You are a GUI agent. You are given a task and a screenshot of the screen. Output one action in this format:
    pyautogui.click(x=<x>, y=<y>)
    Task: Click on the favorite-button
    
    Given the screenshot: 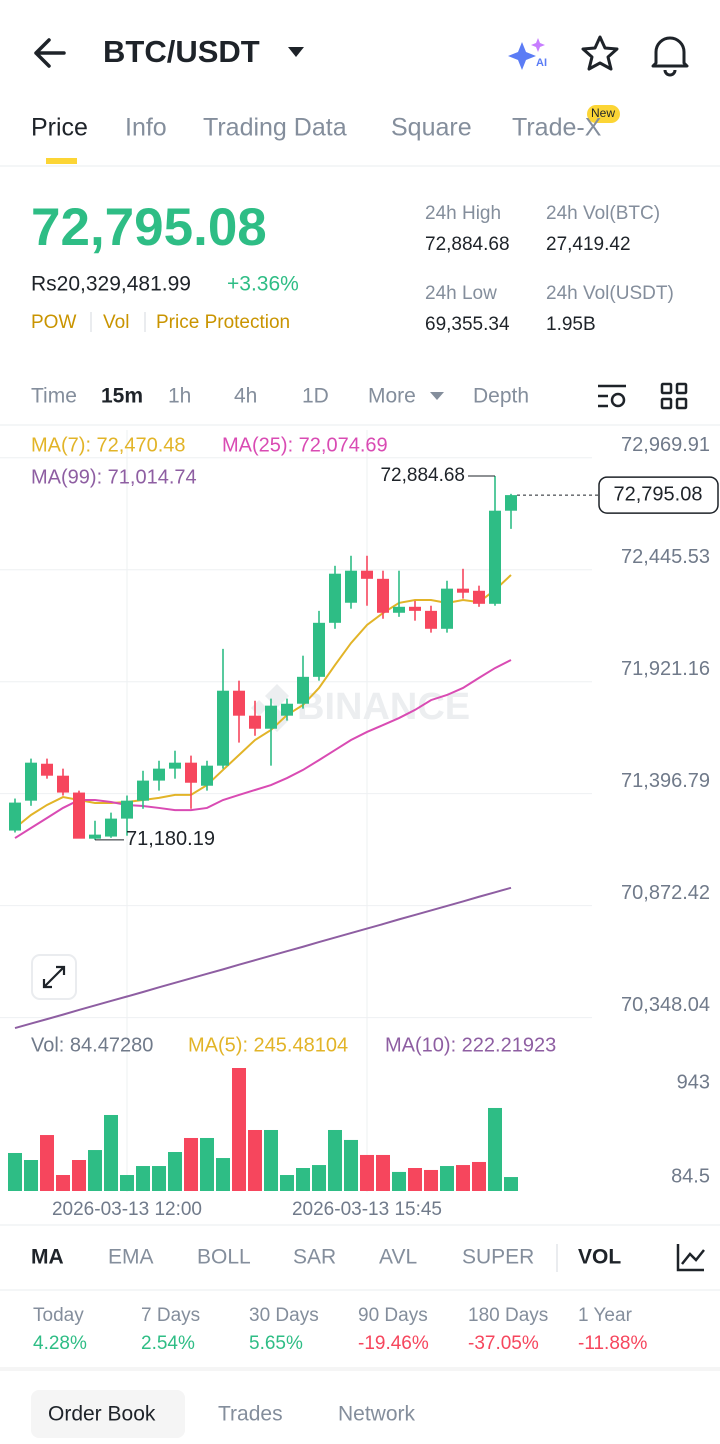 What is the action you would take?
    pyautogui.click(x=600, y=53)
    